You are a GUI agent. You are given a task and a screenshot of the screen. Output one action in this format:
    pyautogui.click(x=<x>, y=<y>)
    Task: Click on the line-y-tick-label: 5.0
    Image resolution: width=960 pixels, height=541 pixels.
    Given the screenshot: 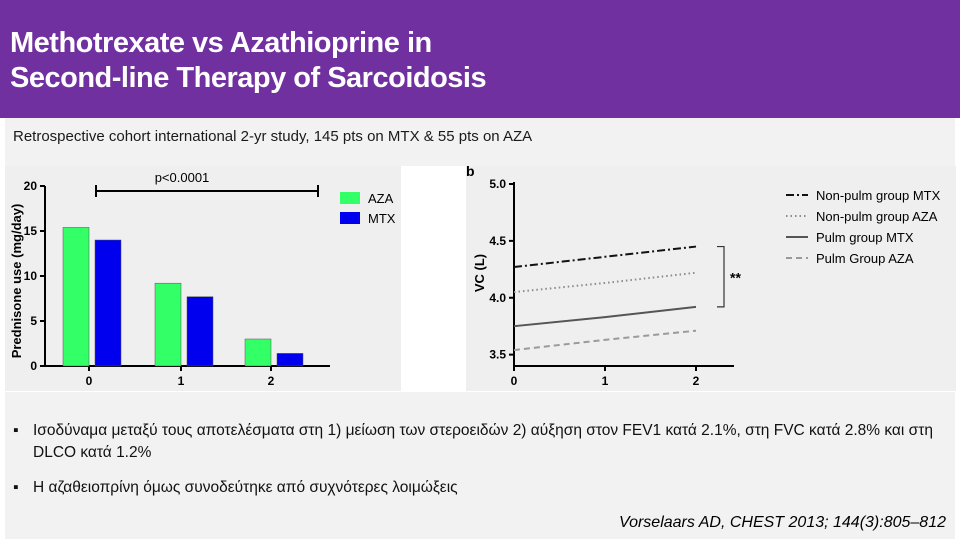 What is the action you would take?
    pyautogui.click(x=497, y=184)
    